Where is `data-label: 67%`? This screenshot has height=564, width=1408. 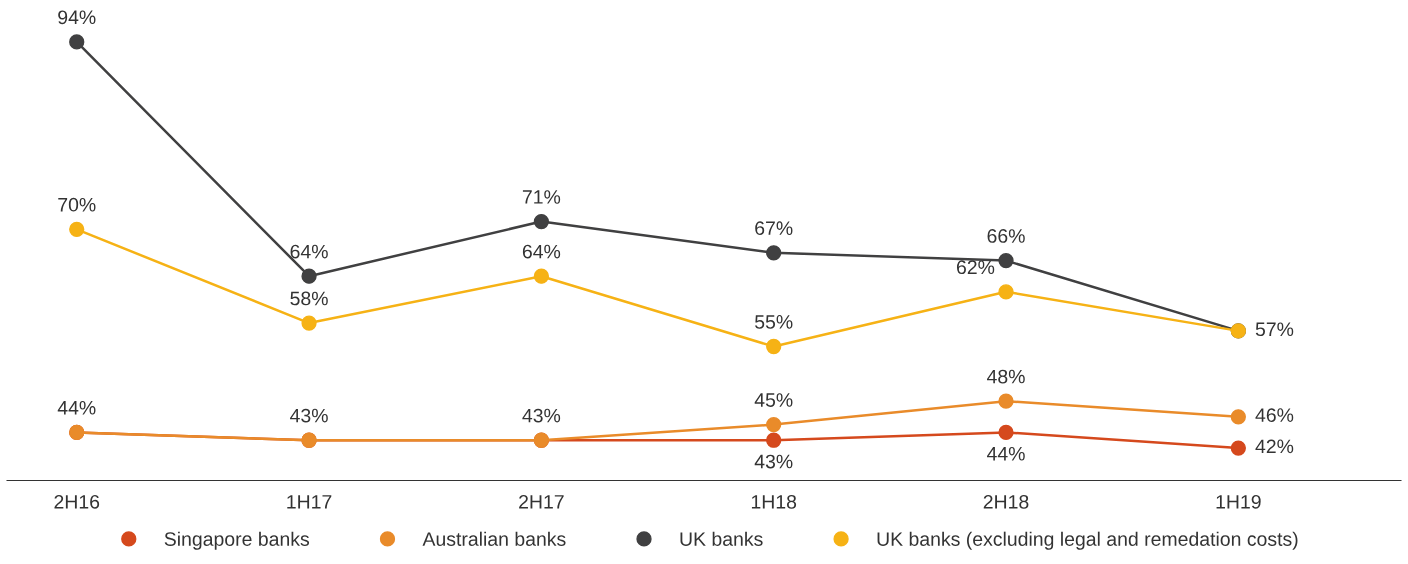 data-label: 67% is located at coordinates (774, 228).